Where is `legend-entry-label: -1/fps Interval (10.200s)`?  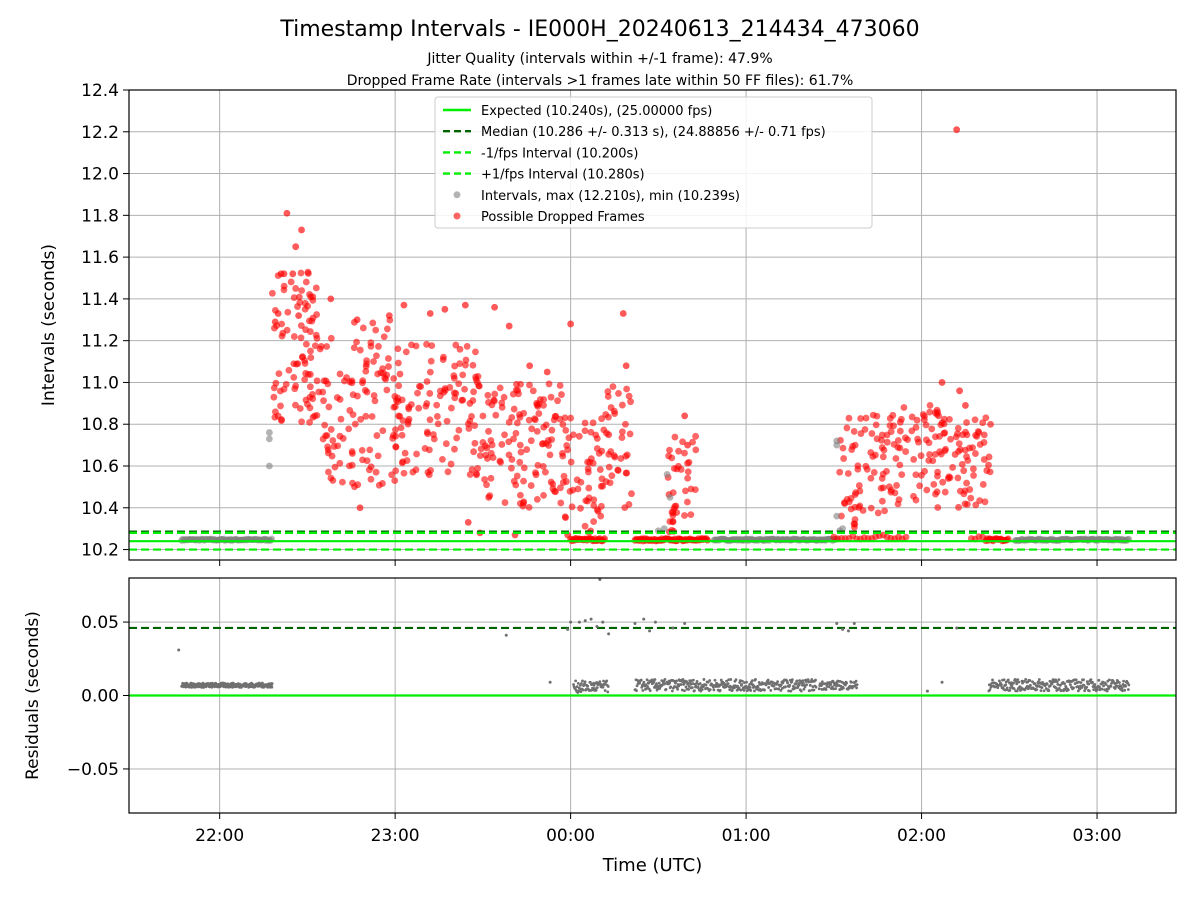 legend-entry-label: -1/fps Interval (10.200s) is located at coordinates (559, 153).